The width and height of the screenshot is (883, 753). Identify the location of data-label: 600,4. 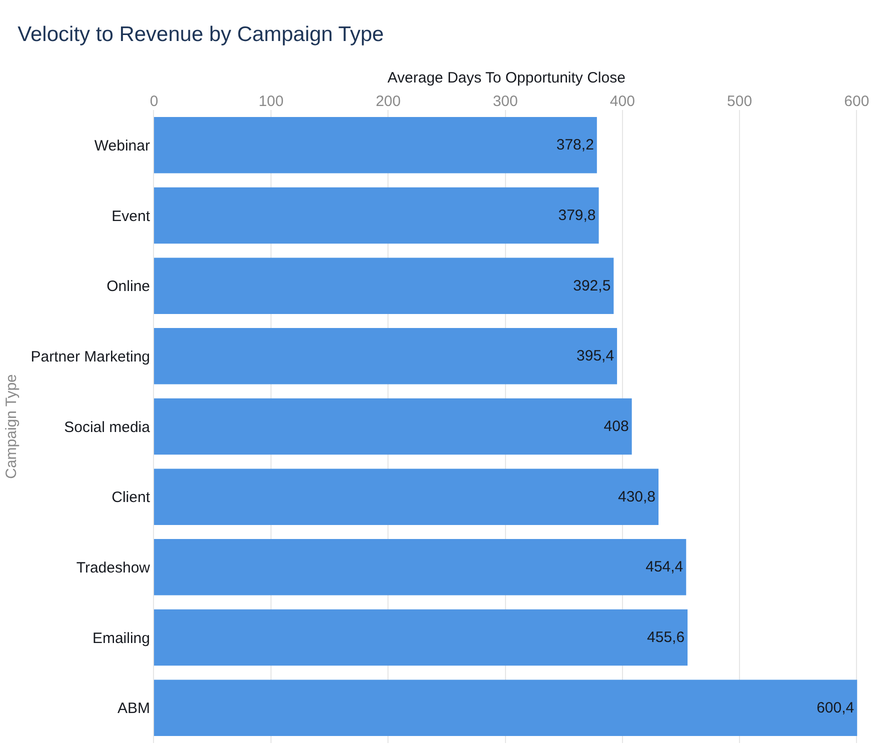
(835, 707).